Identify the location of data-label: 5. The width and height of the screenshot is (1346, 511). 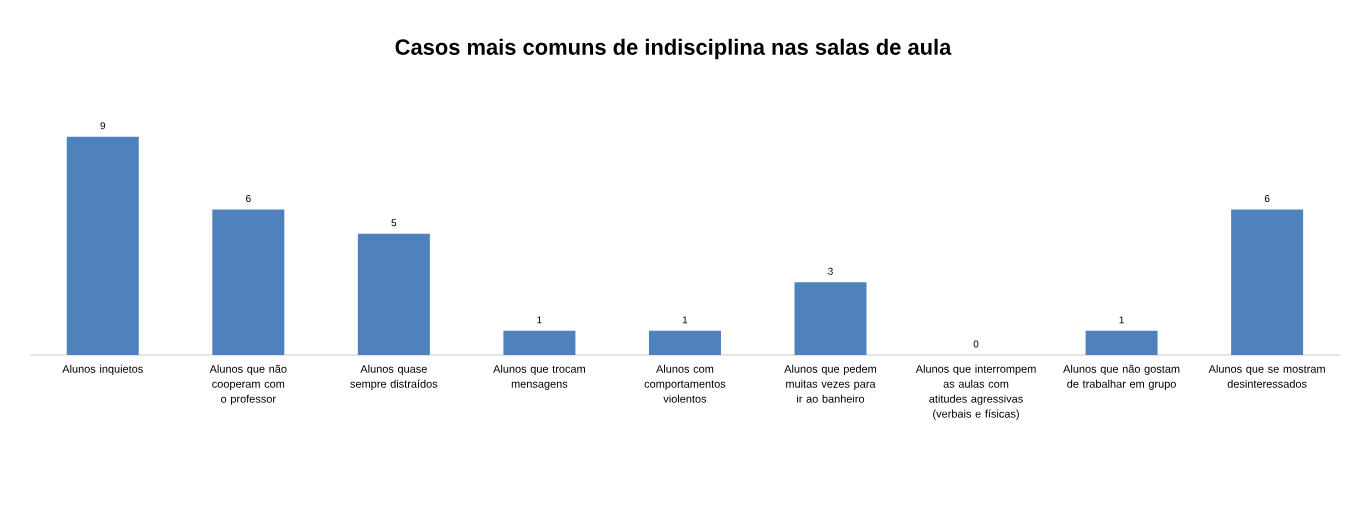
(394, 223).